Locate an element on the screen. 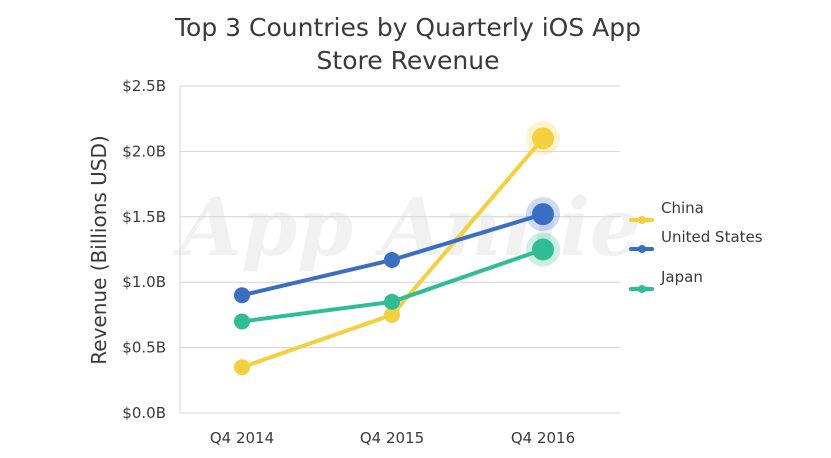 This screenshot has width=831, height=458. legend: China United States Japan is located at coordinates (696, 246).